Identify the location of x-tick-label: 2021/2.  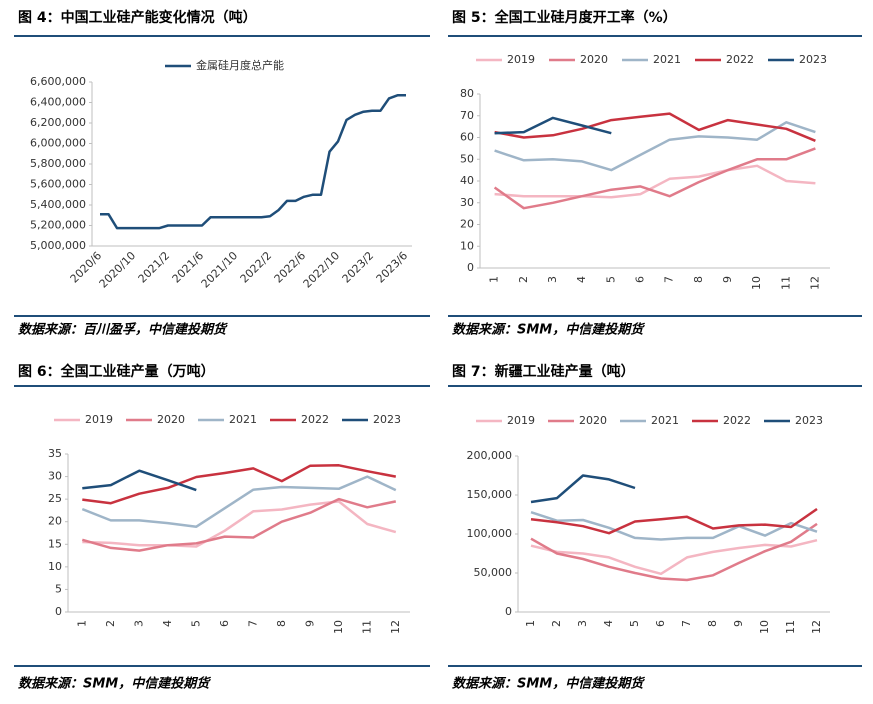
(154, 267).